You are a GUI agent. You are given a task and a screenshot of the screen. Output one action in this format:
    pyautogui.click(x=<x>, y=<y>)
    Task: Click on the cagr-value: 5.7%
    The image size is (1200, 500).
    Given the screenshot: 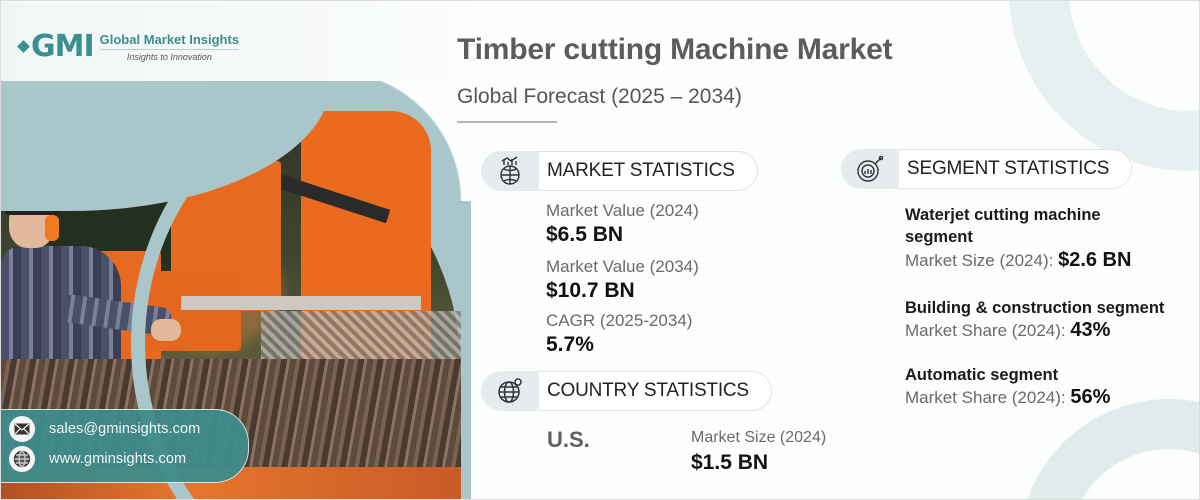 What is the action you would take?
    pyautogui.click(x=570, y=344)
    